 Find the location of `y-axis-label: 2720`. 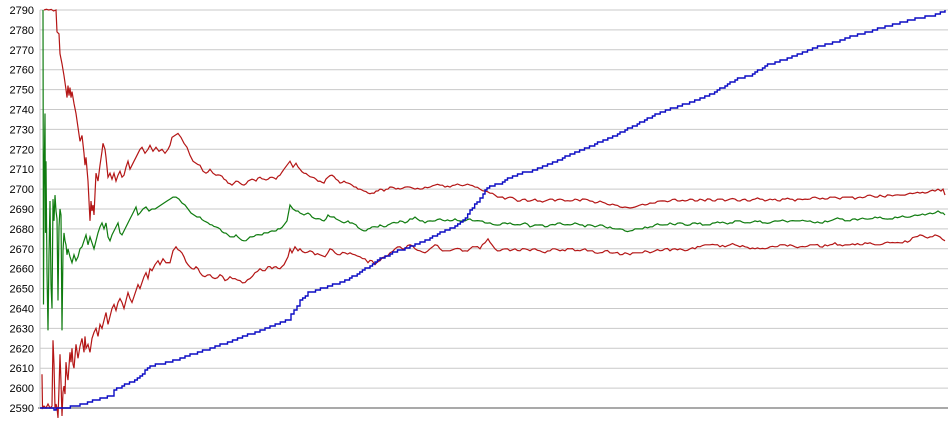

y-axis-label: 2720 is located at coordinates (22, 150).